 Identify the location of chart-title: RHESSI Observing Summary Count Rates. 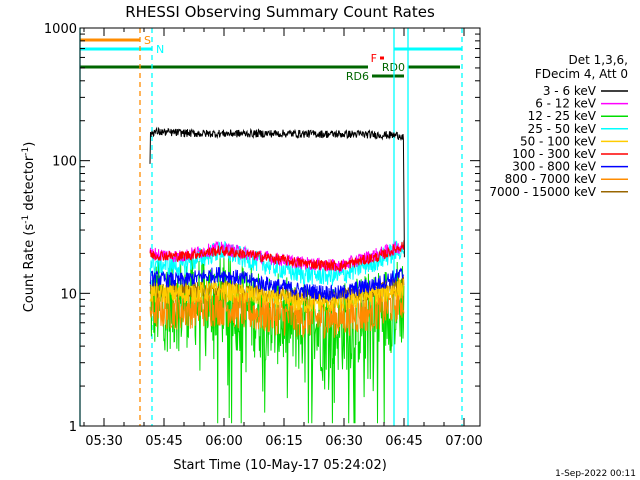
(280, 12).